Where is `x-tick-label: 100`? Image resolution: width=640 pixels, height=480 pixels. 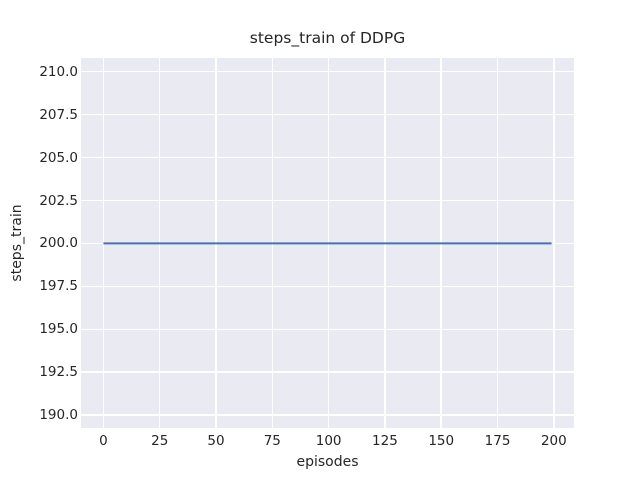
x-tick-label: 100 is located at coordinates (328, 441).